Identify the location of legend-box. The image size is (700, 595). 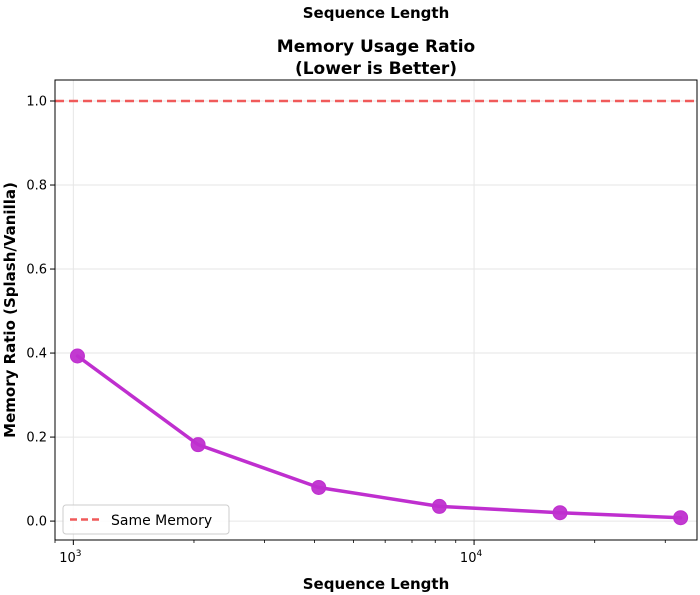
(146, 519).